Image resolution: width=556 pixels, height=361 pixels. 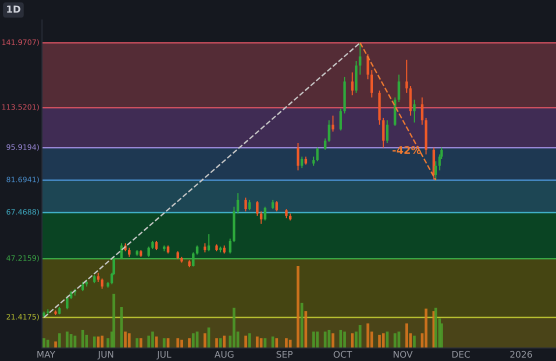 I want to click on x-tick-label: SEP, so click(x=284, y=354).